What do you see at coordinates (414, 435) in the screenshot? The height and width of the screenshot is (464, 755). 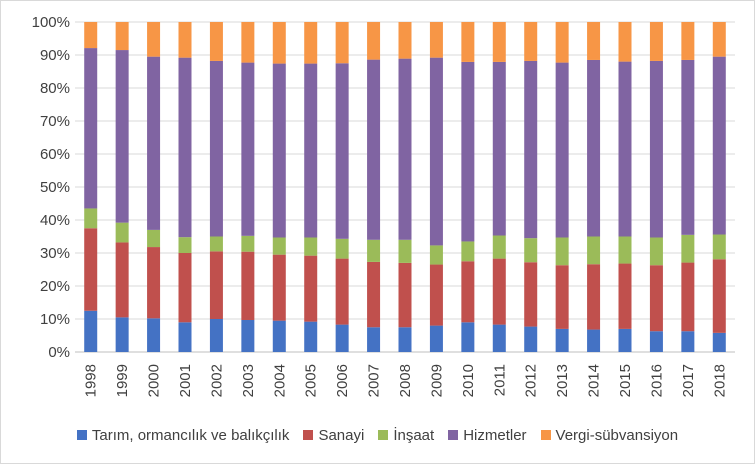 I see `legend-label-insaat: İnşaat` at bounding box center [414, 435].